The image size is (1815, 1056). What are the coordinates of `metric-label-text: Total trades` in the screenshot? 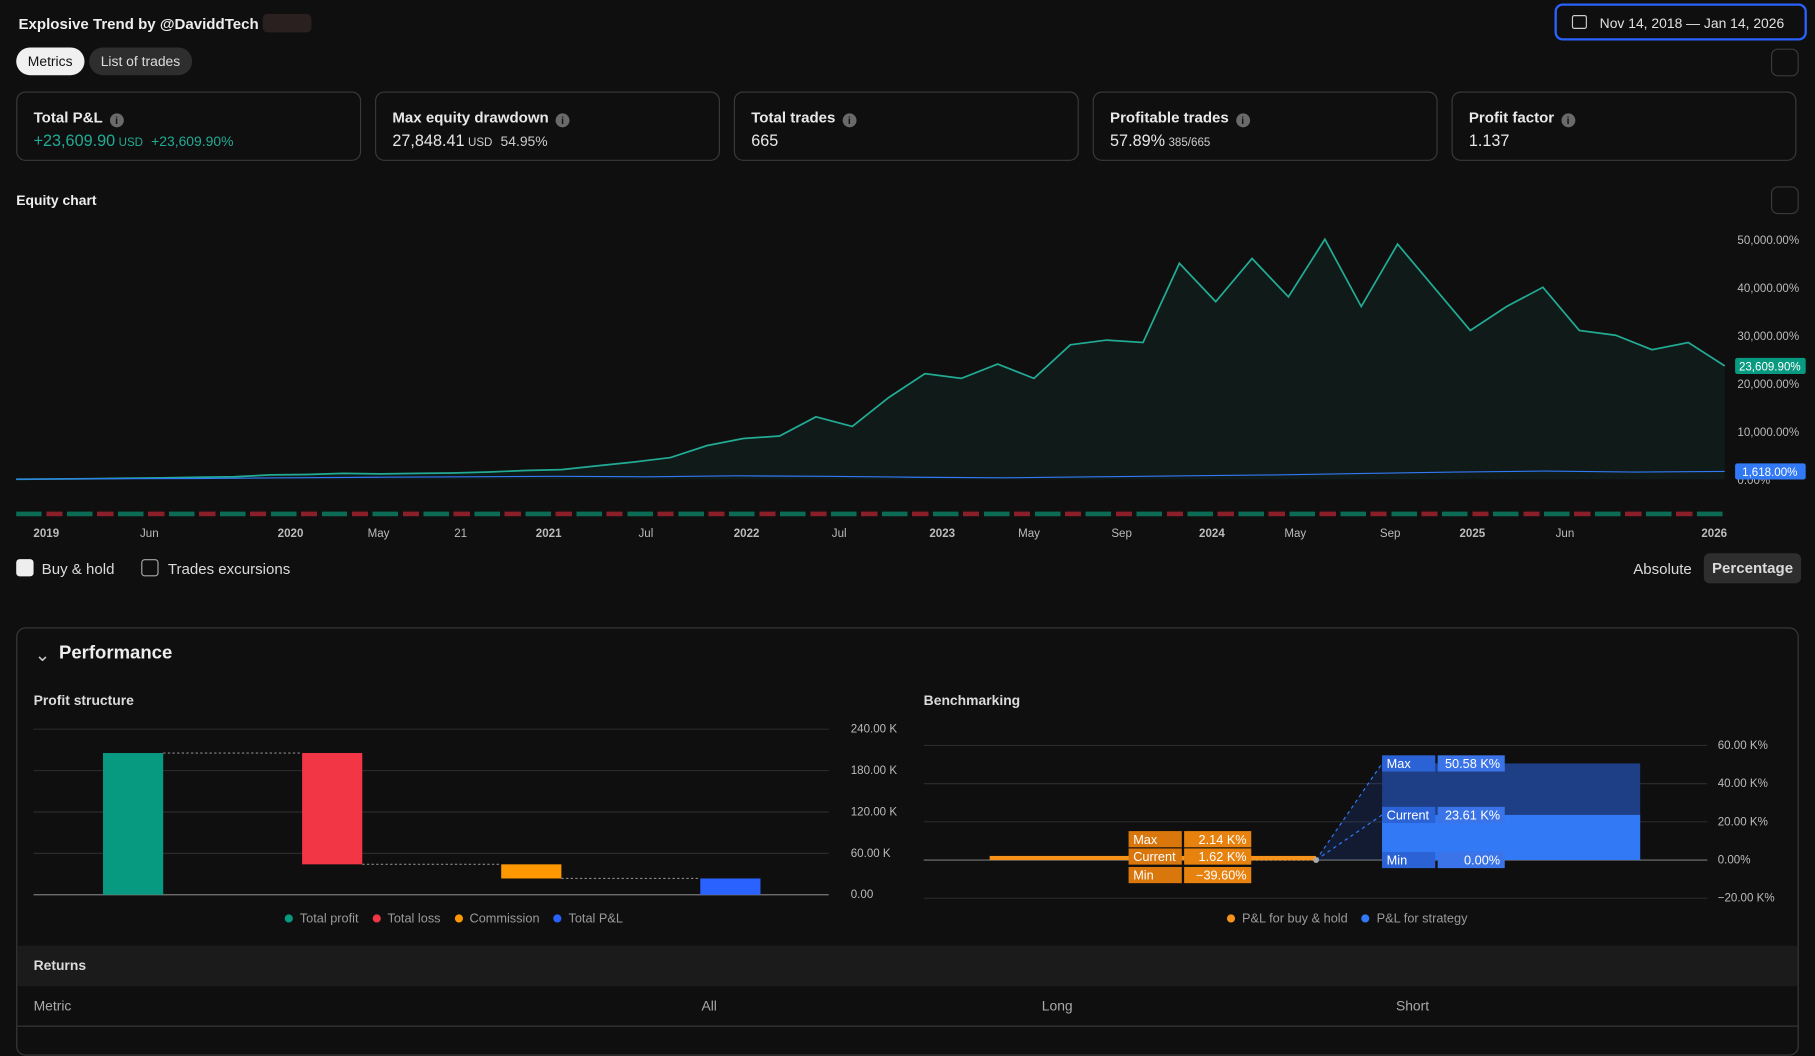 It's located at (793, 117).